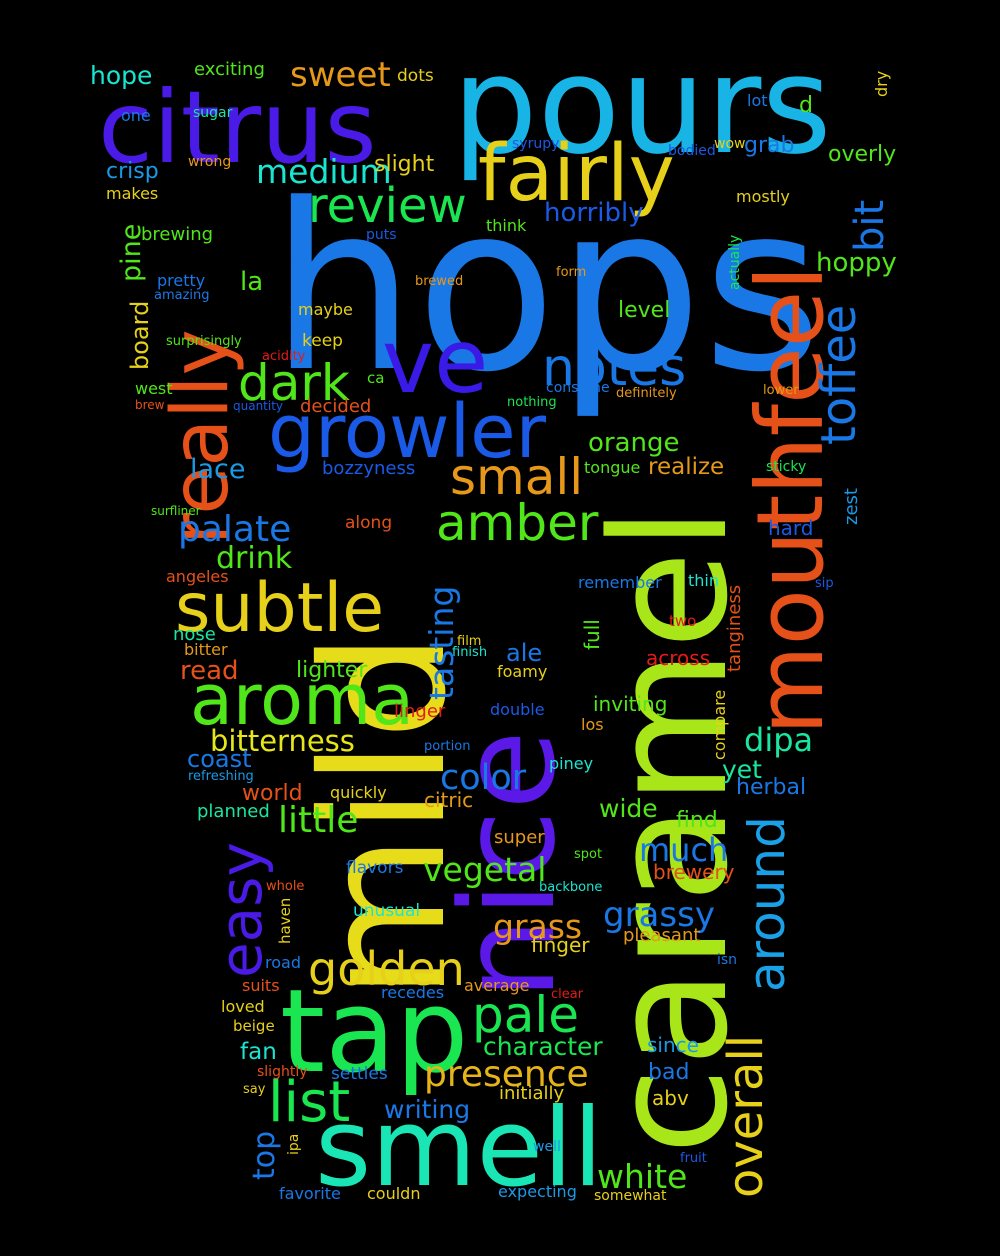  I want to click on word-remember: remember, so click(620, 582).